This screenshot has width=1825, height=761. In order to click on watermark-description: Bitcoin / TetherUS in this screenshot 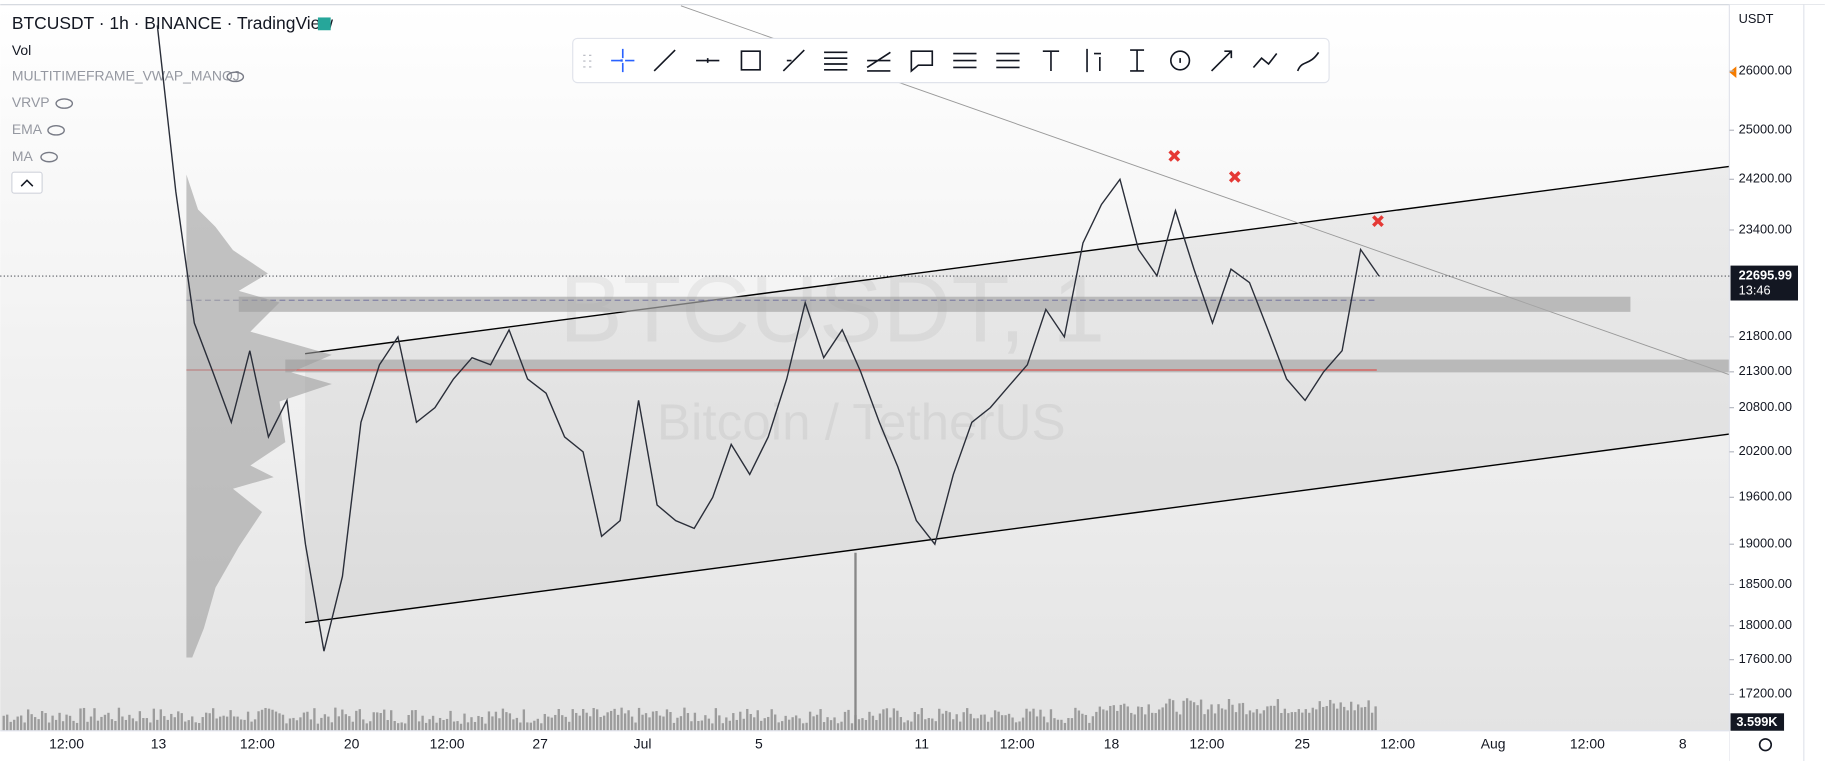, I will do `click(861, 421)`.